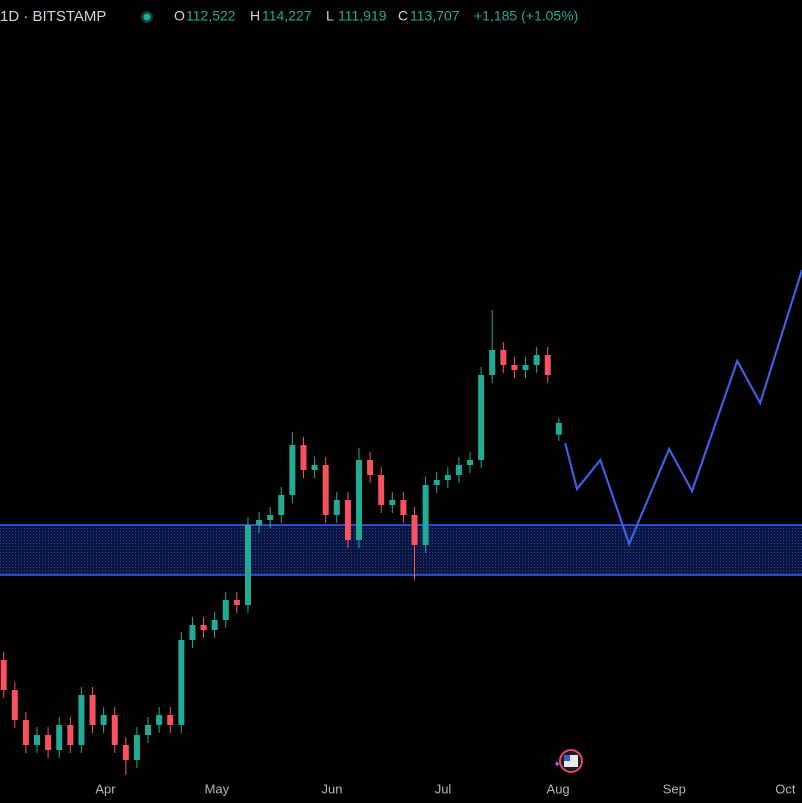  What do you see at coordinates (105, 788) in the screenshot?
I see `x-tick-label: Apr` at bounding box center [105, 788].